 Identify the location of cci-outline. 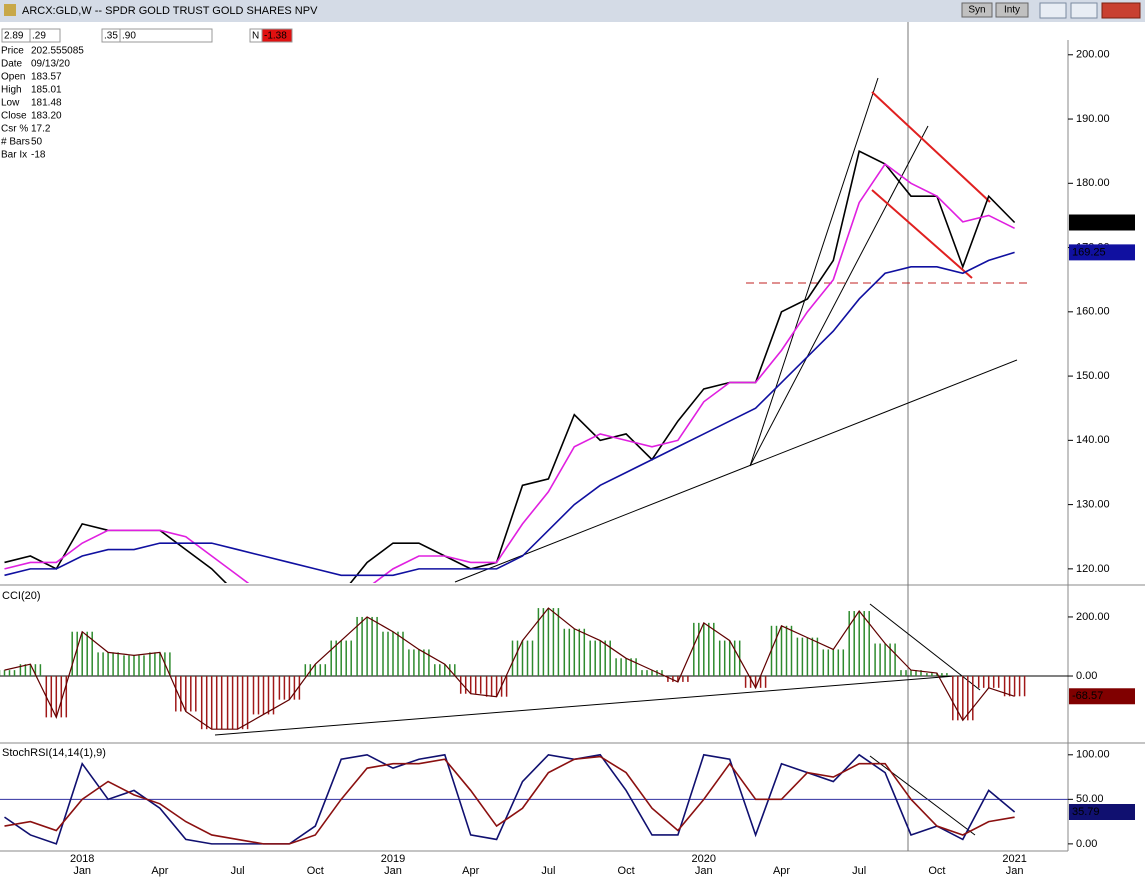
(509, 668).